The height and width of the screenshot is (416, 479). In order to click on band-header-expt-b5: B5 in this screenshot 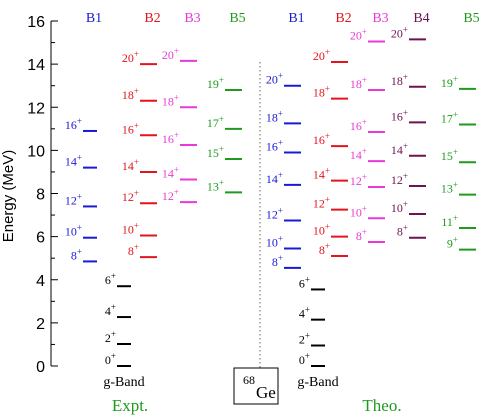, I will do `click(237, 18)`.